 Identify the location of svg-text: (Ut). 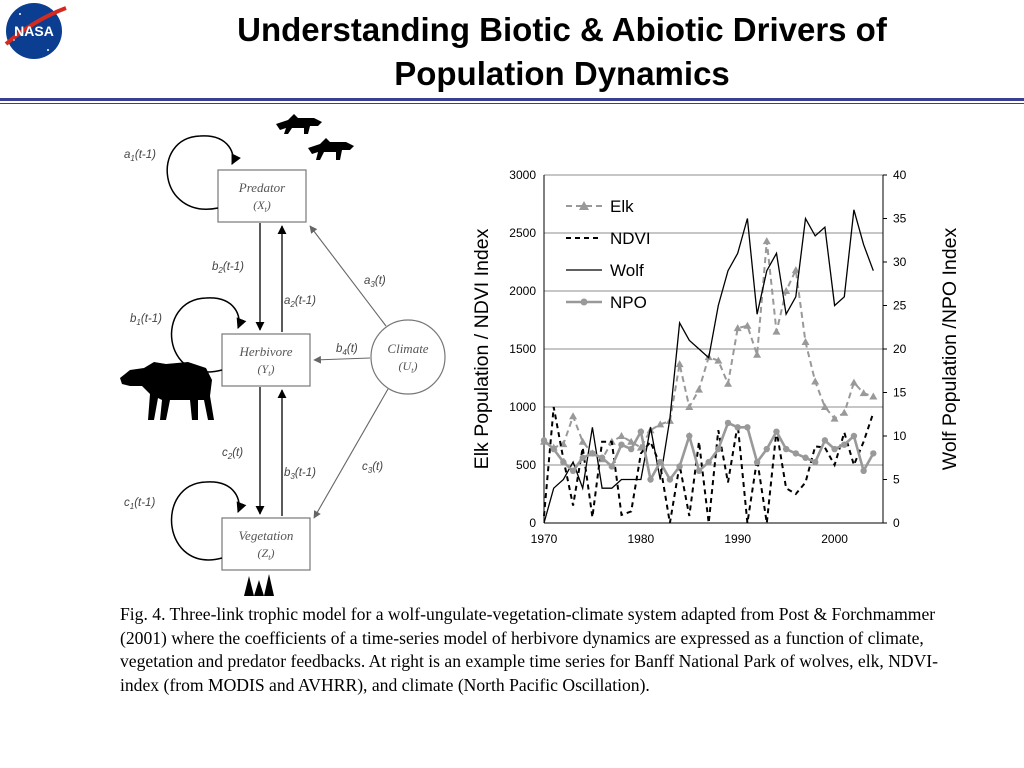
(408, 367).